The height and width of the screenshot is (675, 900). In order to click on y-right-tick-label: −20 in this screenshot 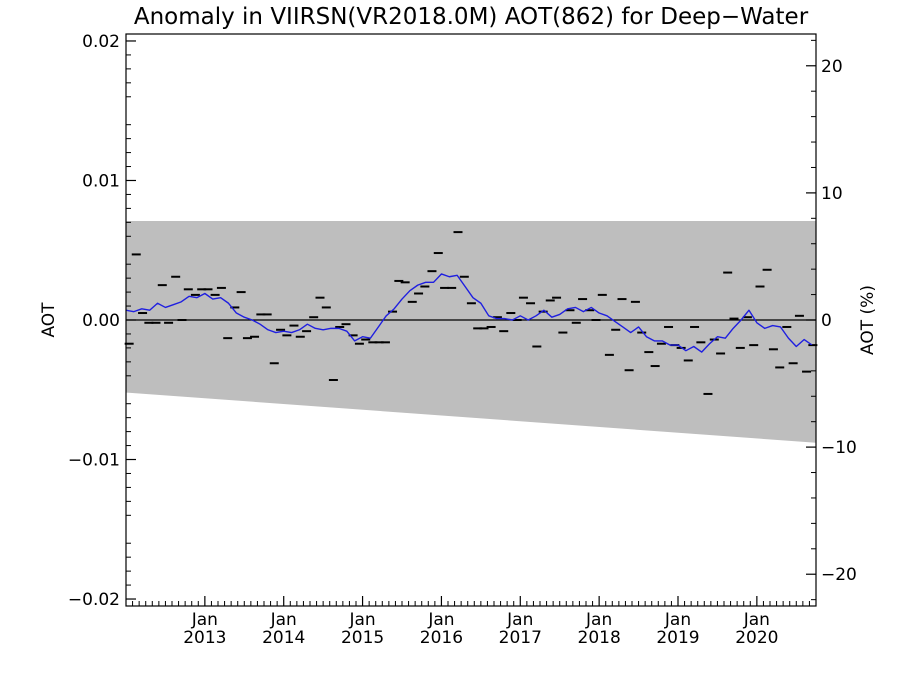, I will do `click(839, 575)`.